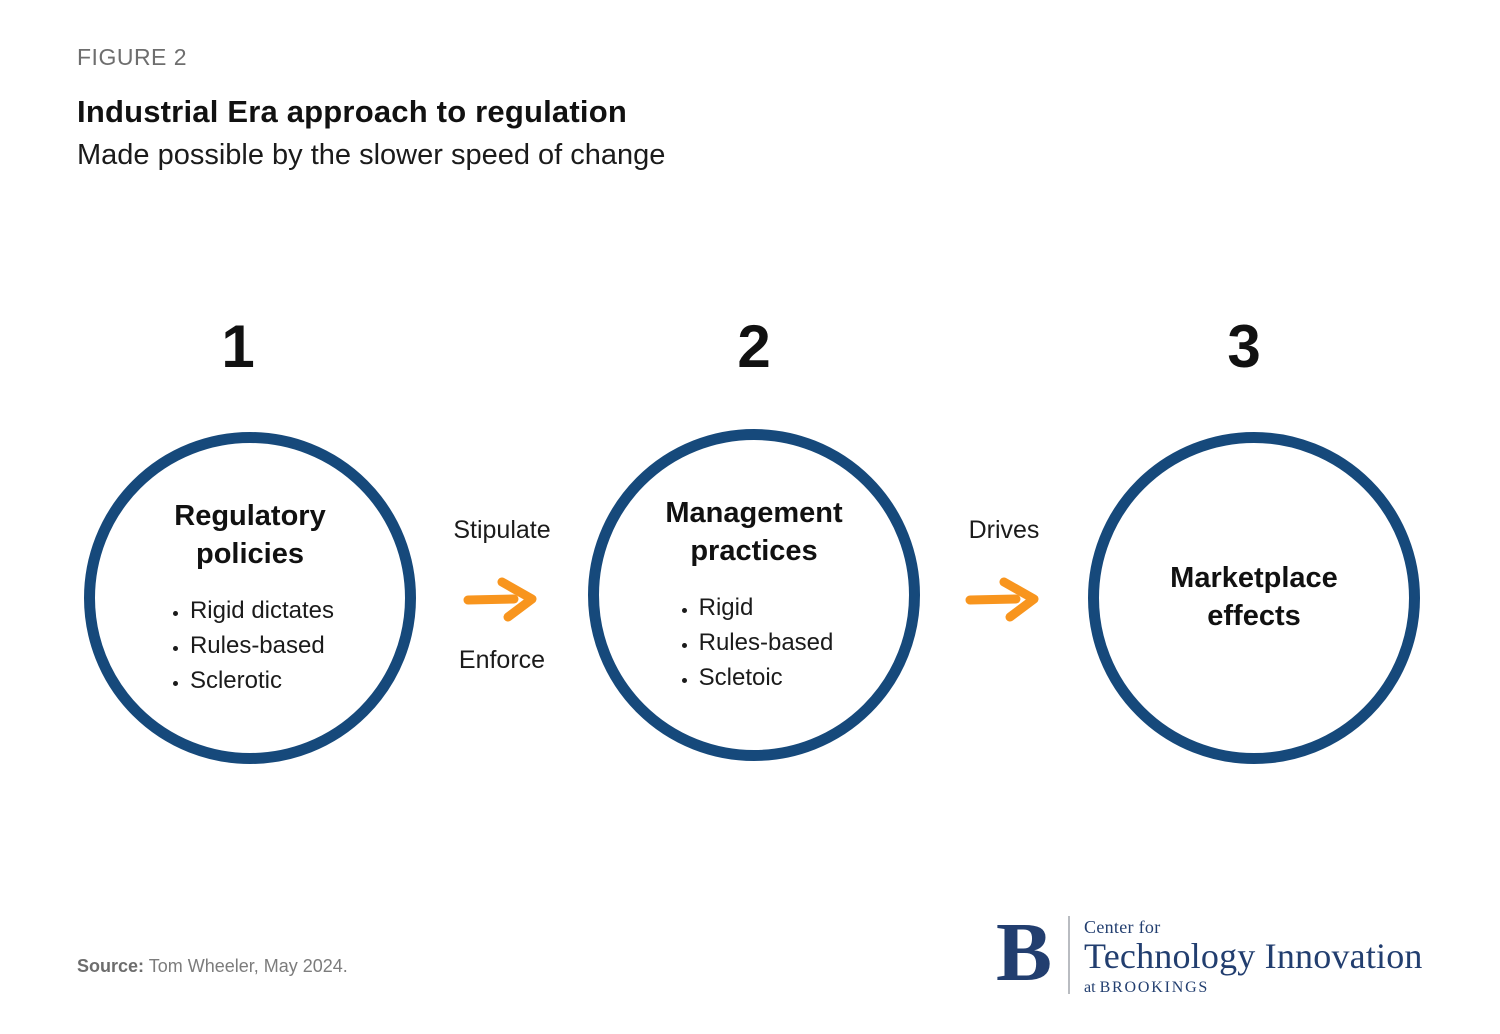  I want to click on step-title: Marketplace effects, so click(1254, 597).